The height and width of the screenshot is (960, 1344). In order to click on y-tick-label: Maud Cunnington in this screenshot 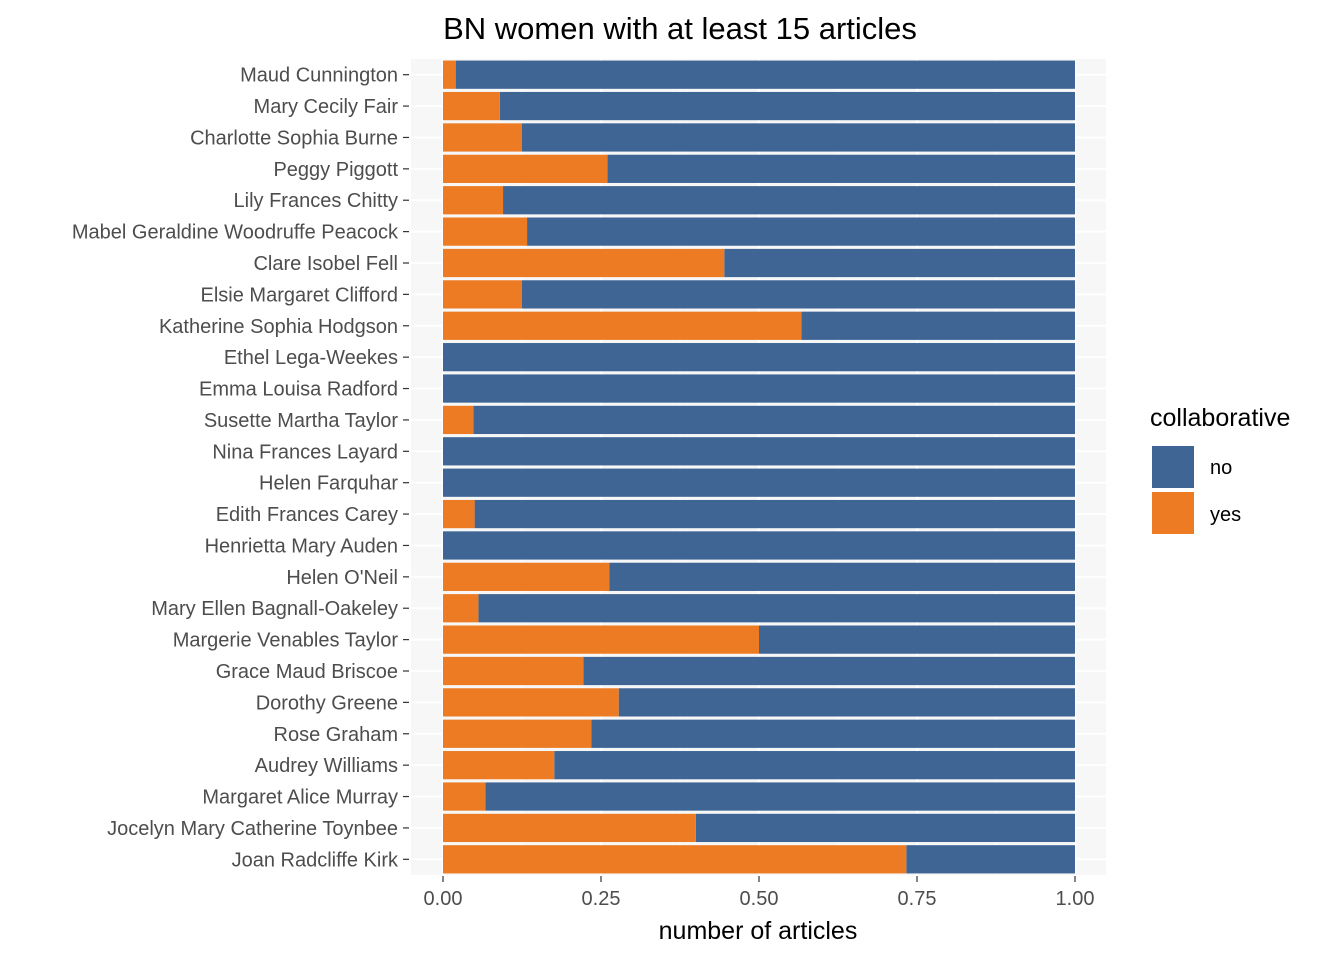, I will do `click(319, 76)`.